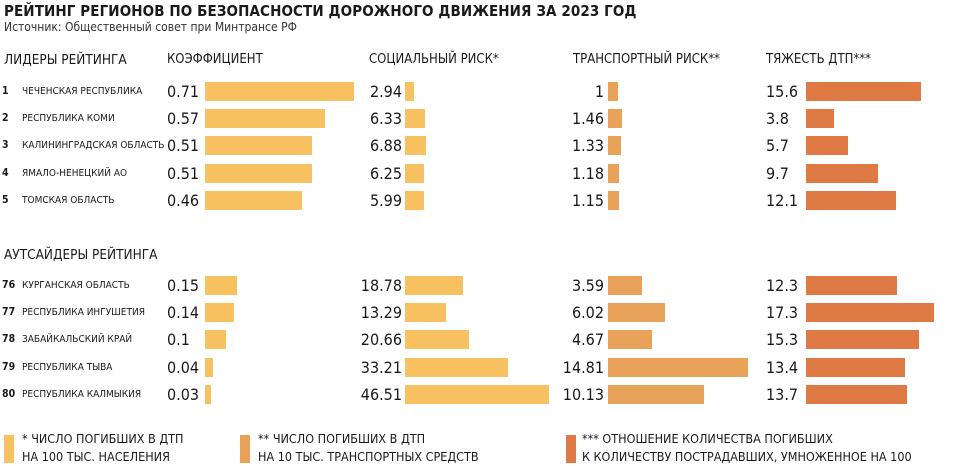 The height and width of the screenshot is (466, 960). I want to click on column-header-transport: ТРАНСПОРТНЫЙ РИСК**, so click(646, 59).